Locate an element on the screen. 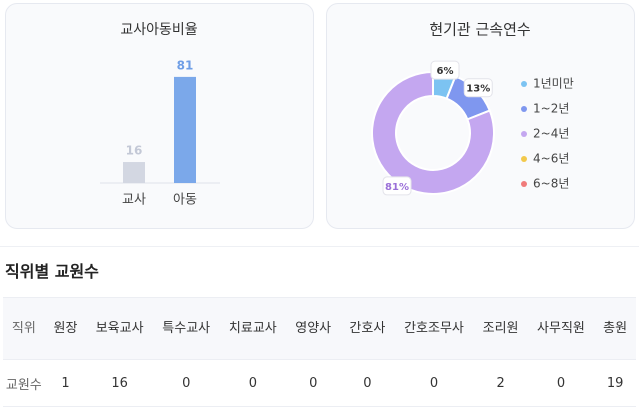  header-cell: 총원 is located at coordinates (615, 328).